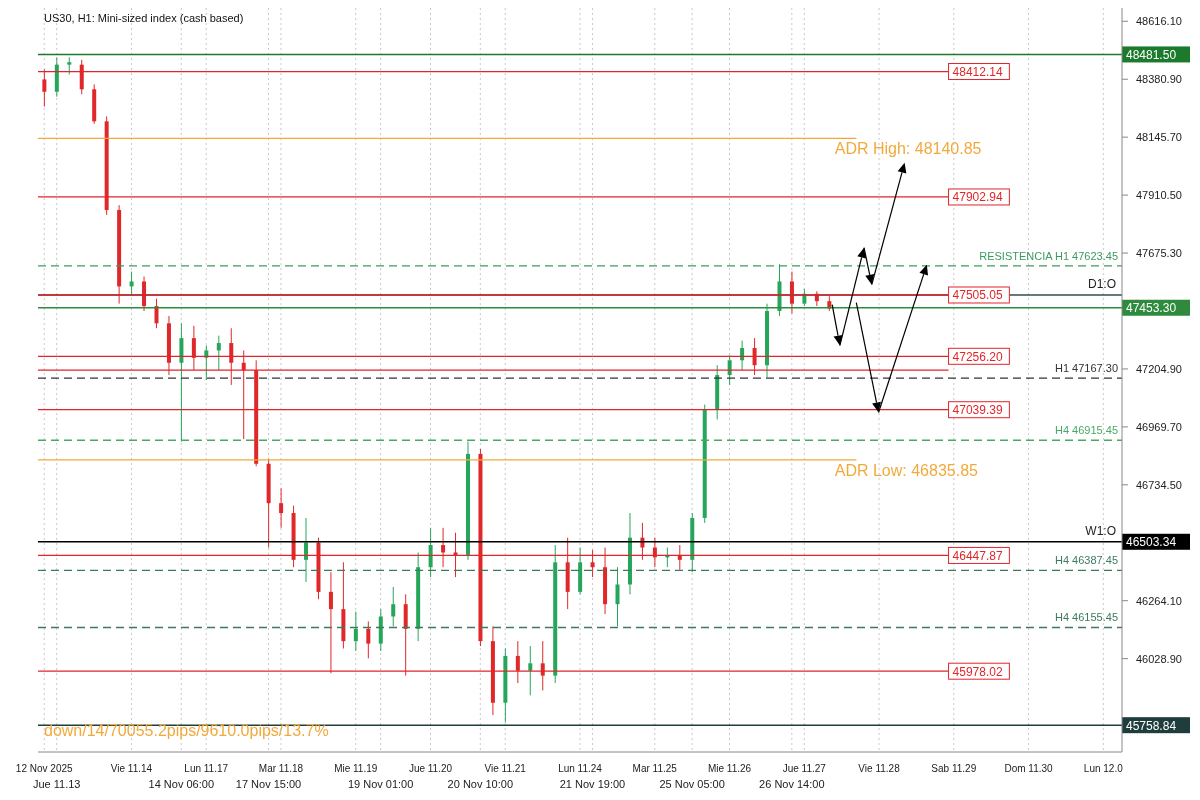  What do you see at coordinates (1151, 54) in the screenshot?
I see `ref-line-label: 48481.50` at bounding box center [1151, 54].